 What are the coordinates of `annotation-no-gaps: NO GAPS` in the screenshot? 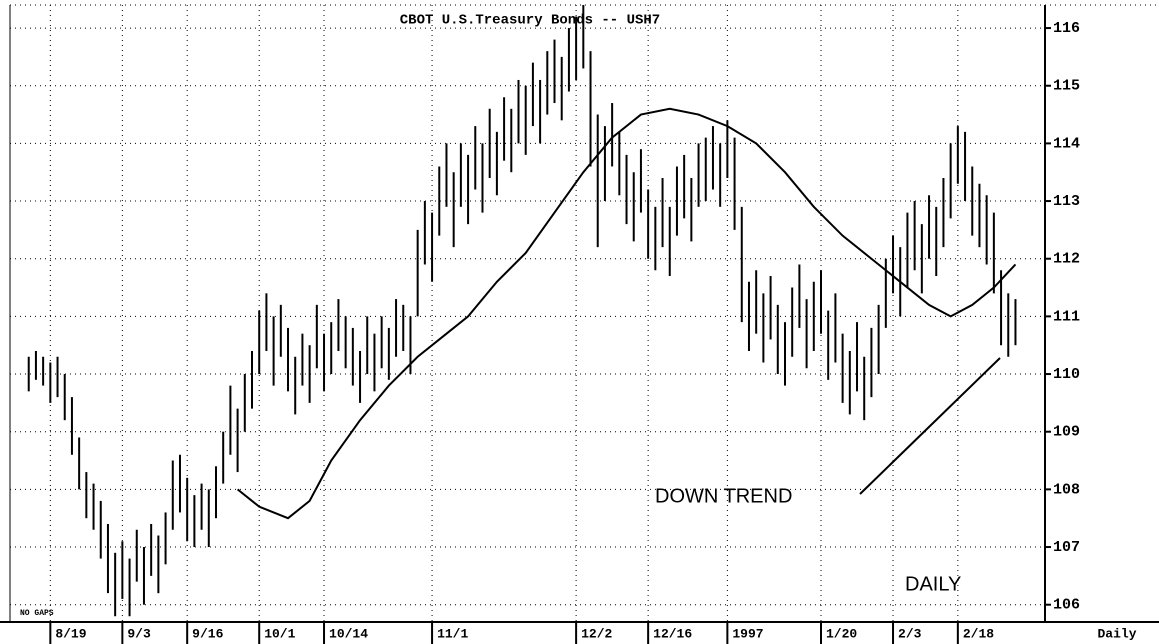 It's located at (37, 613).